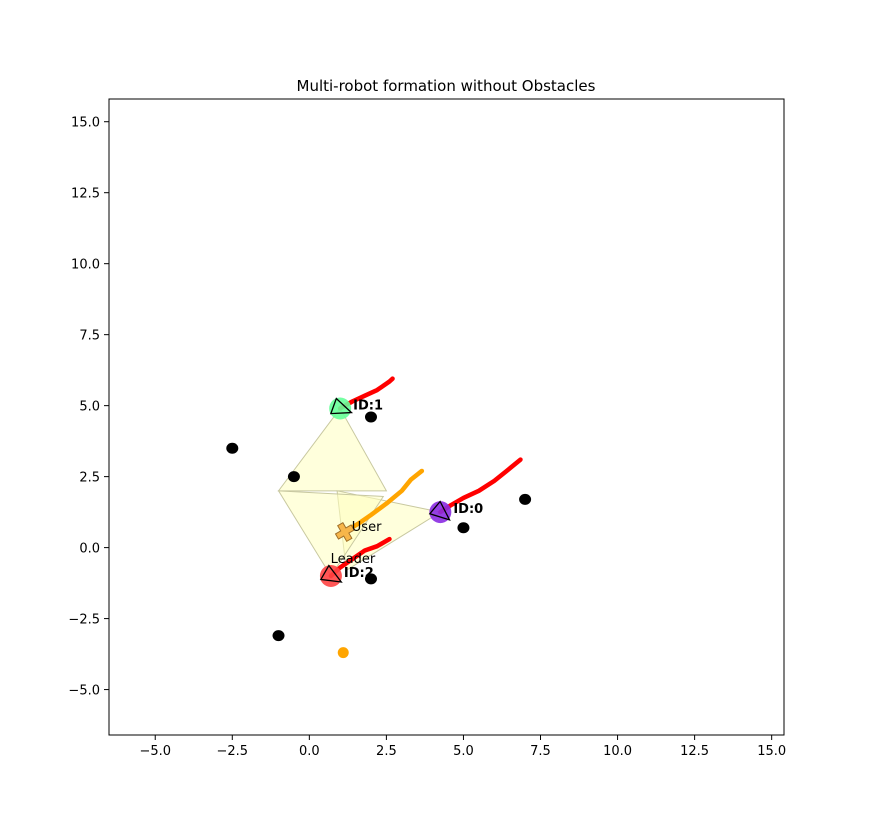 The width and height of the screenshot is (871, 826). I want to click on robot-label-id-2: ID:2, so click(359, 573).